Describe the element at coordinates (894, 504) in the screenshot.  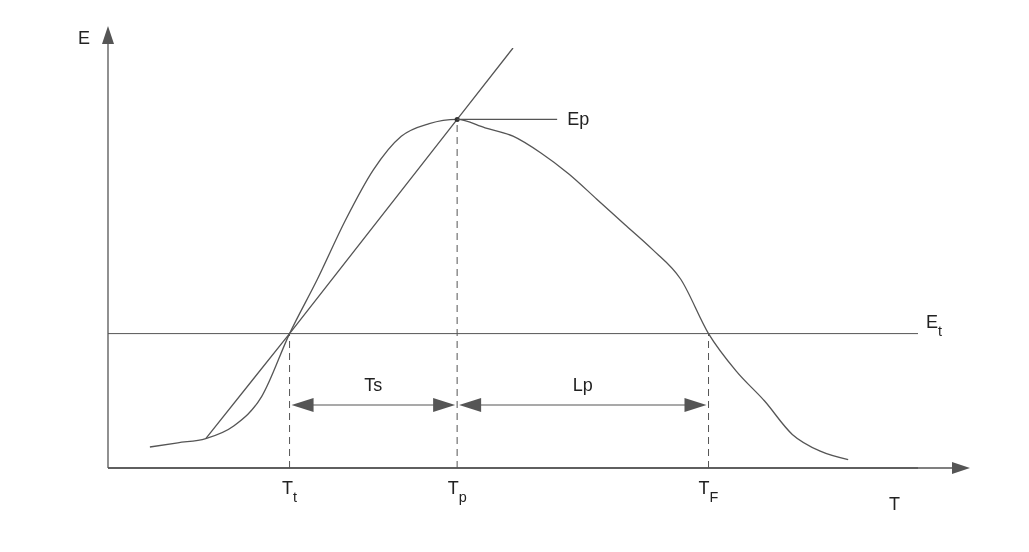
I see `x-axis-title: T` at that location.